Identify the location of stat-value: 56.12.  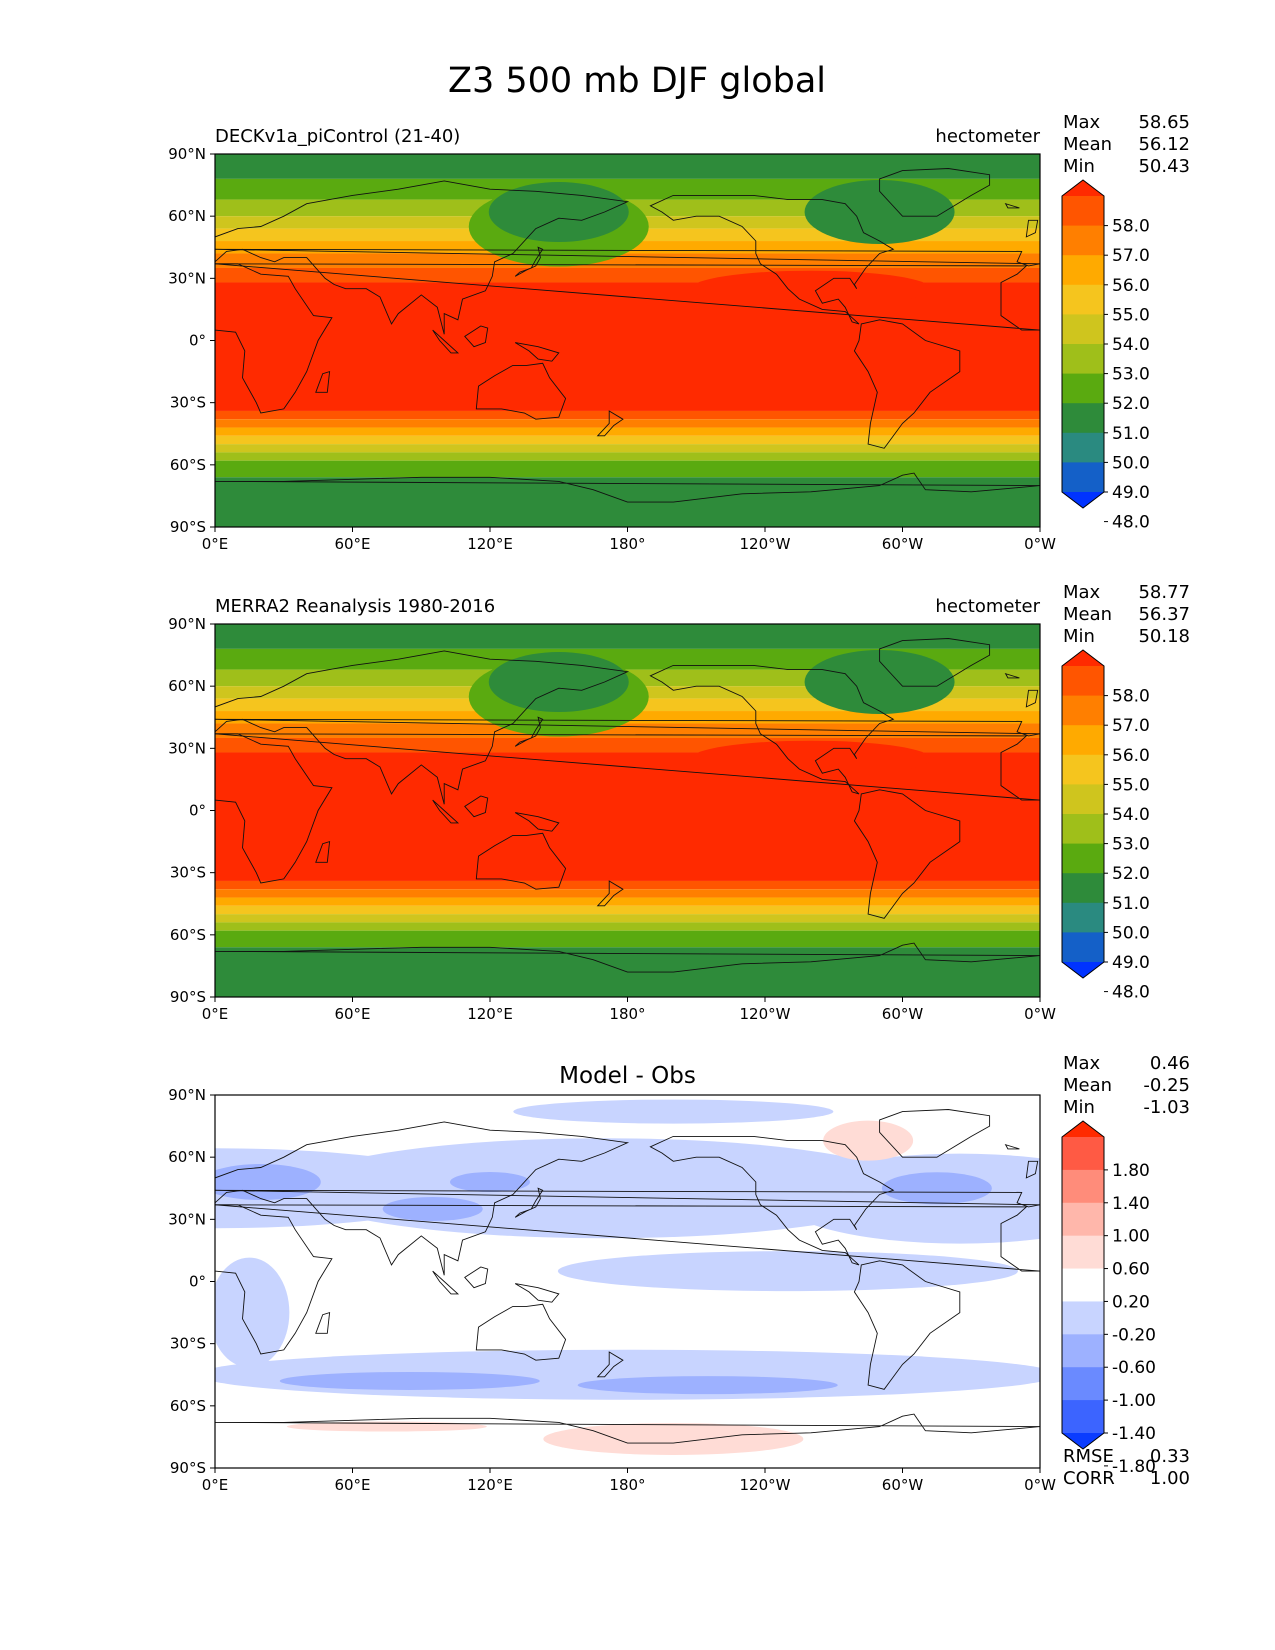
(1164, 144).